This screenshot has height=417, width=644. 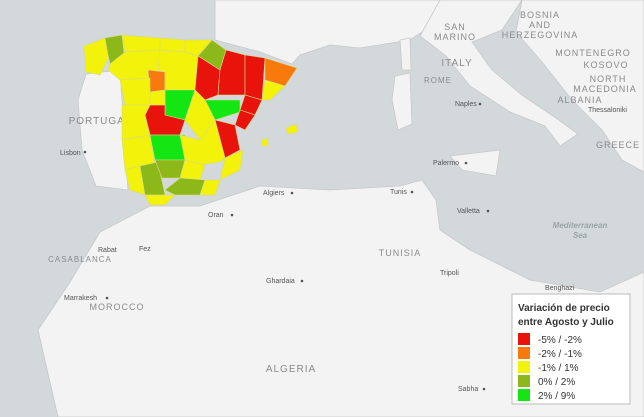 I want to click on spain-provinces, so click(x=191, y=120).